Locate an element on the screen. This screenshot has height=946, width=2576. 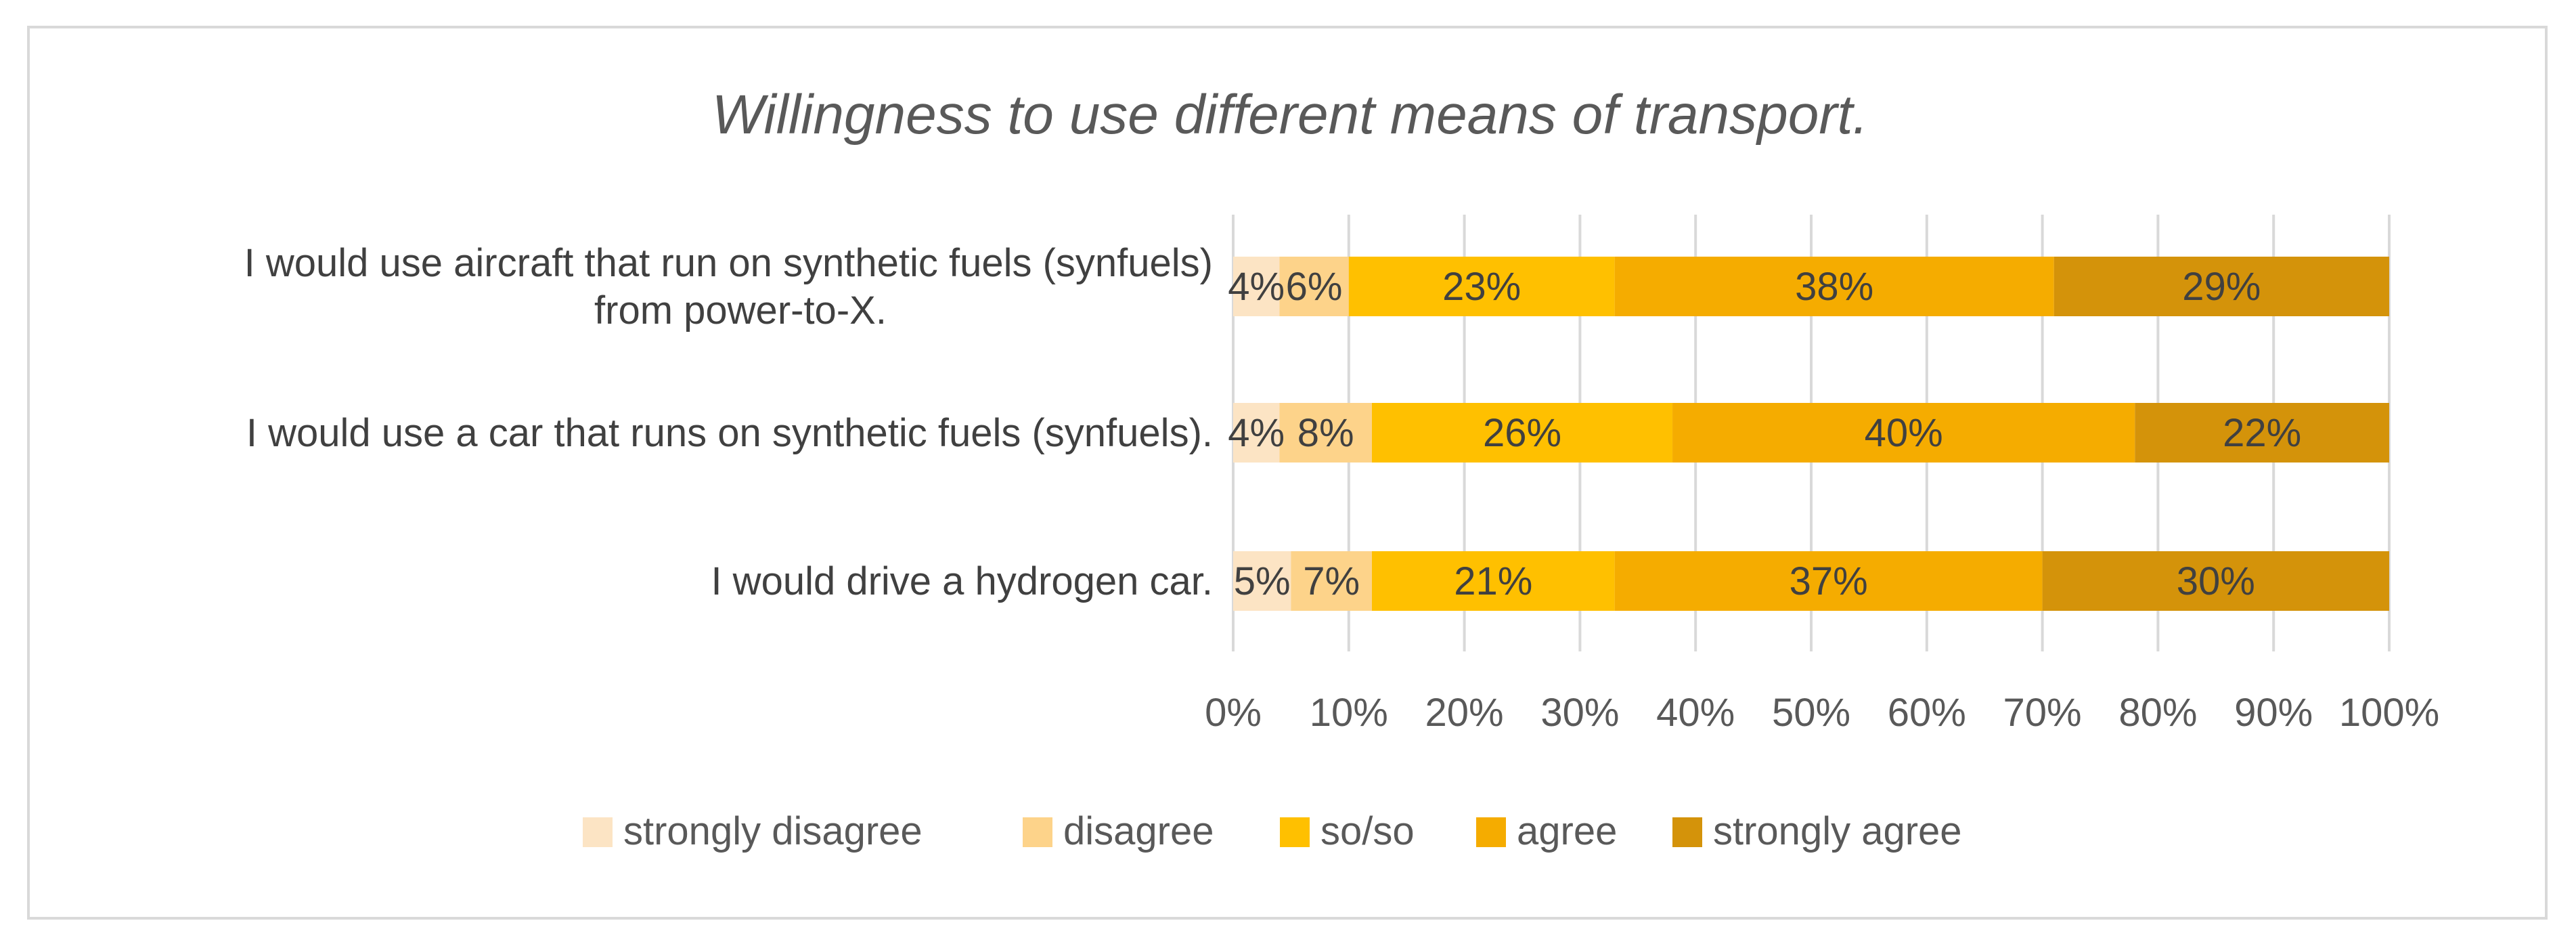
data-labels: 4% 6% 23% 38% 29%4% 8% 26% 40% 22%5% 7% 21% 37% 30% is located at coordinates (1764, 434).